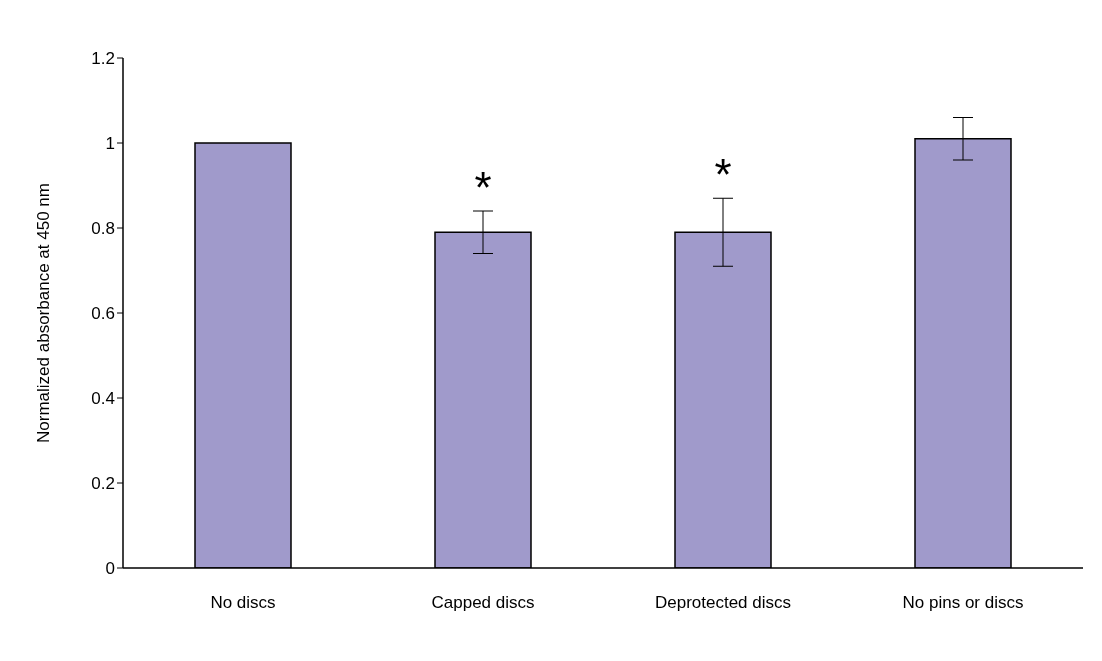 The height and width of the screenshot is (661, 1102). Describe the element at coordinates (103, 314) in the screenshot. I see `y-tick-label: 0.6` at that location.